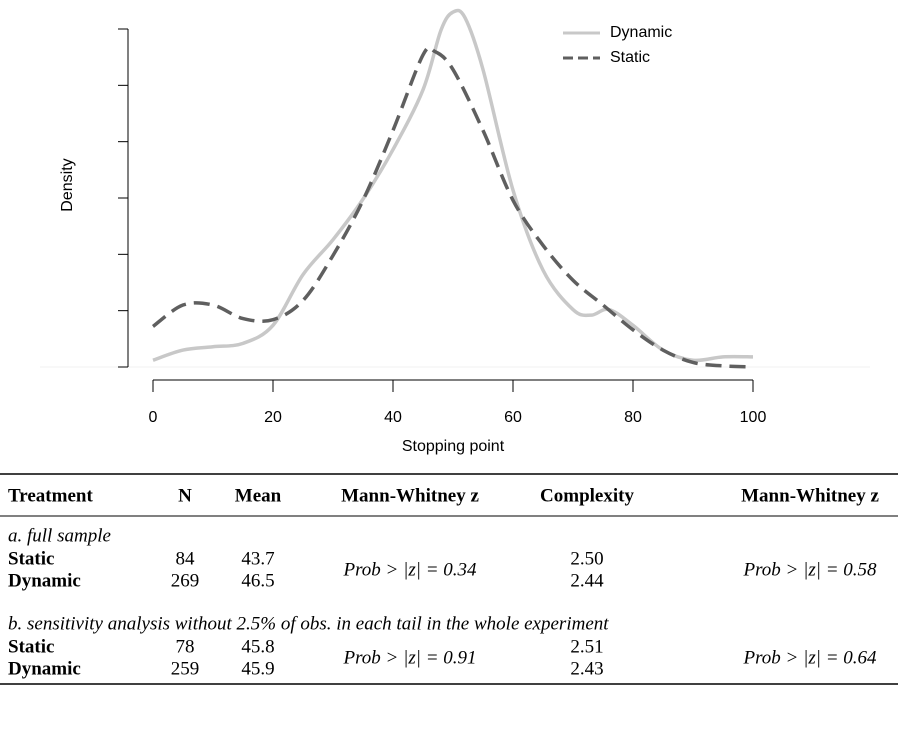 The height and width of the screenshot is (739, 898). Describe the element at coordinates (258, 495) in the screenshot. I see `column-header: Mean` at that location.